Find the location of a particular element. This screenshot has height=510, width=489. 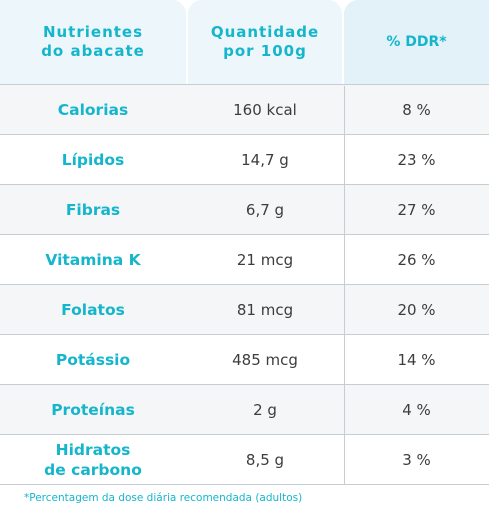

nutrient-amount: 14,7 g is located at coordinates (265, 159).